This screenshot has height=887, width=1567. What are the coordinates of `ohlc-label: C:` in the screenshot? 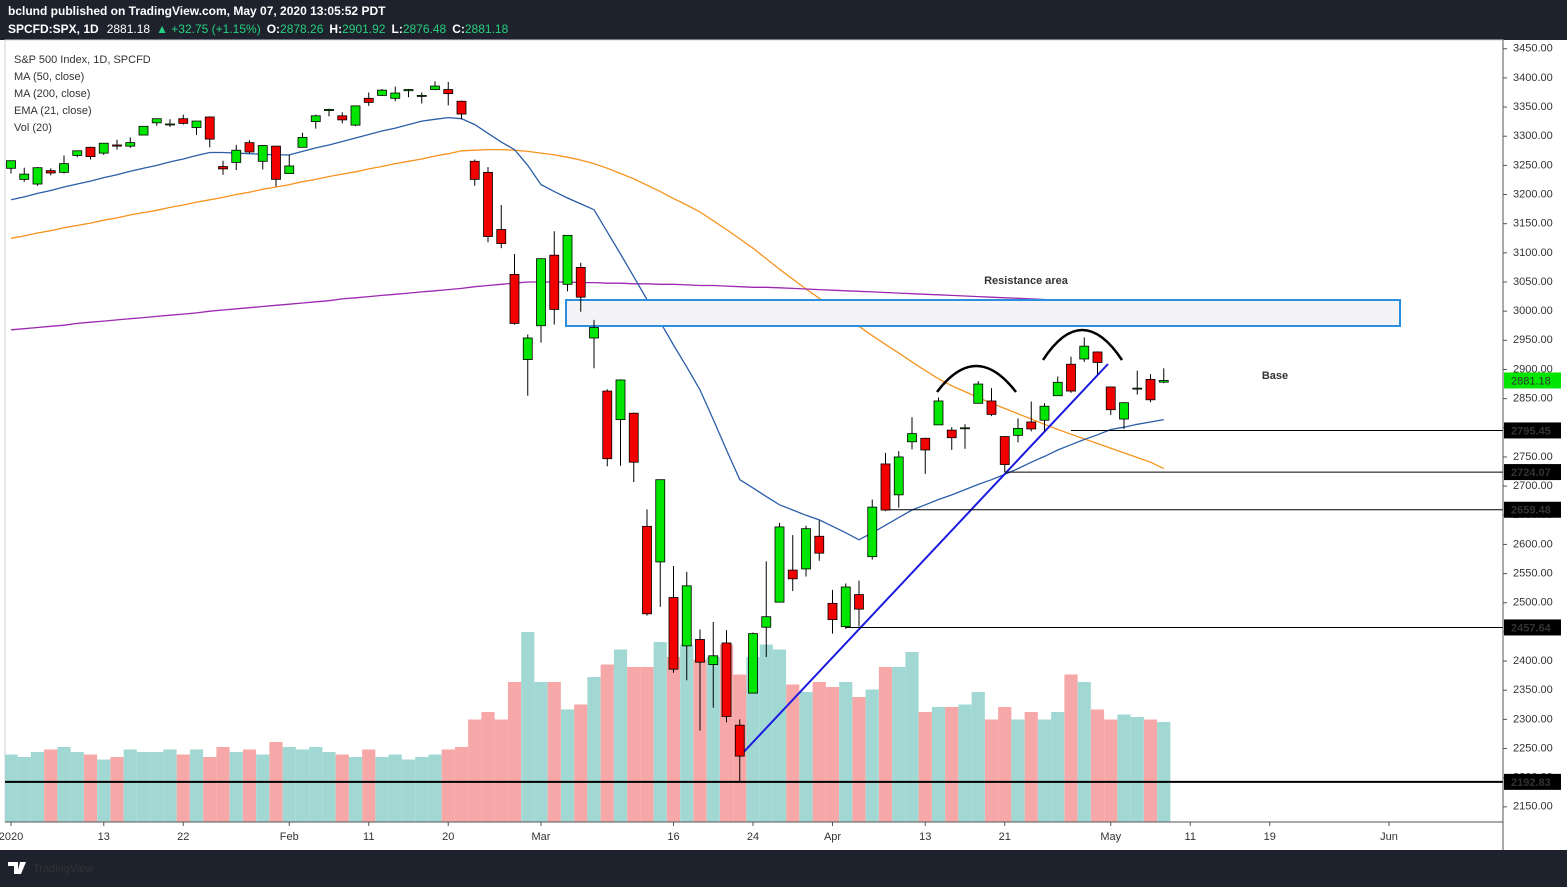 It's located at (458, 29).